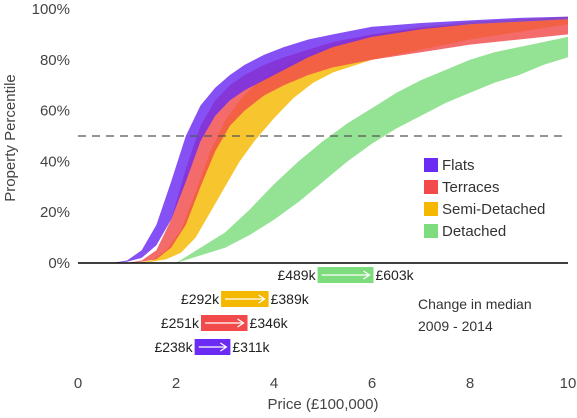 This screenshot has height=418, width=577. Describe the element at coordinates (180, 323) in the screenshot. I see `median-from-label-terraces: £251k` at that location.